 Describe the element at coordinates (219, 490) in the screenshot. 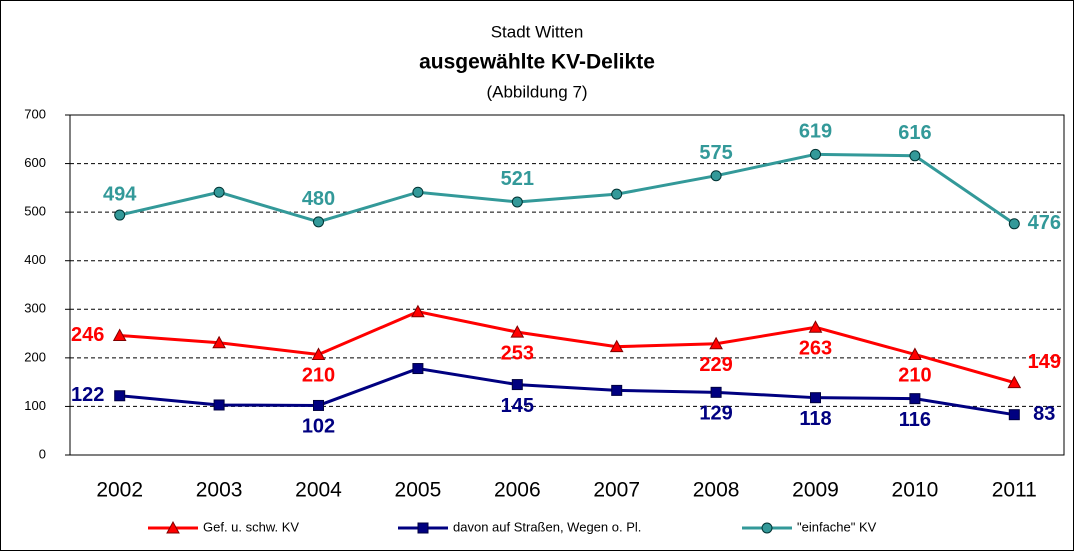

I see `x-tick-label: 2003` at that location.